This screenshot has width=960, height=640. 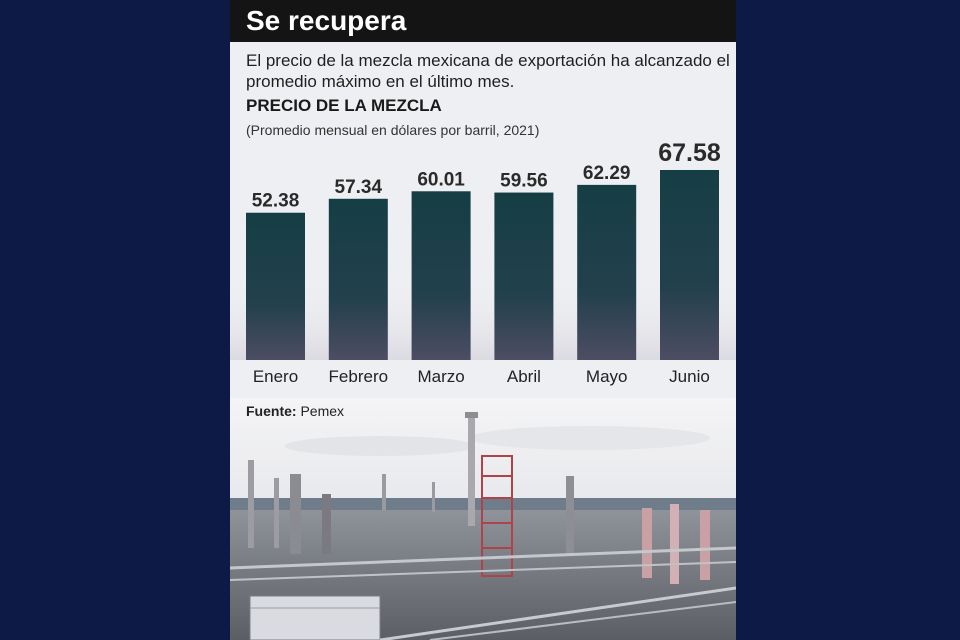 I want to click on source-label: Fuente:, so click(x=271, y=411).